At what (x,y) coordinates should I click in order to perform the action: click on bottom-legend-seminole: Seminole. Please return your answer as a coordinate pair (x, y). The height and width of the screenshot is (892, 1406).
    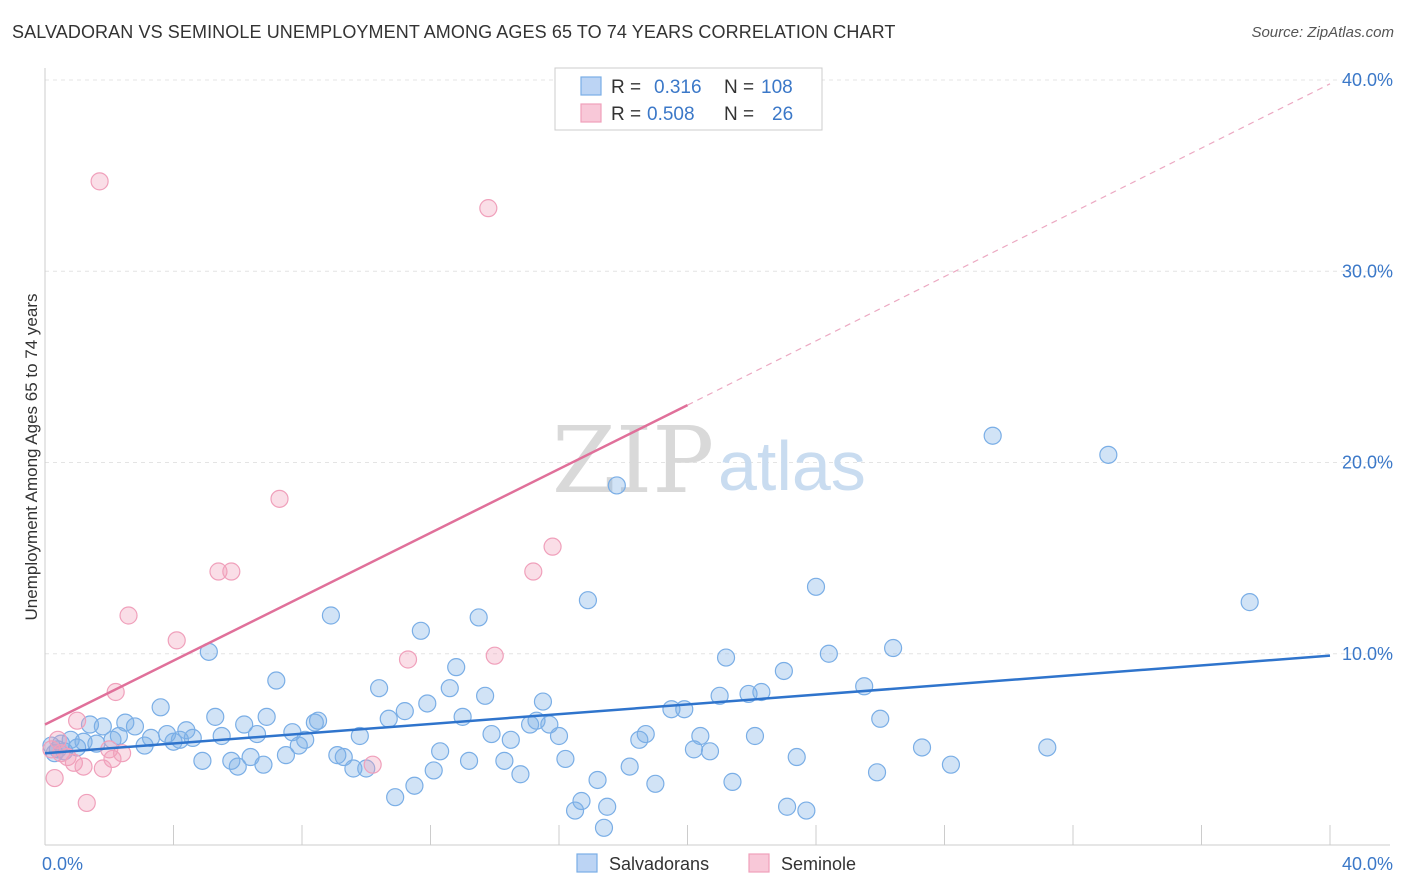
    Looking at the image, I should click on (818, 864).